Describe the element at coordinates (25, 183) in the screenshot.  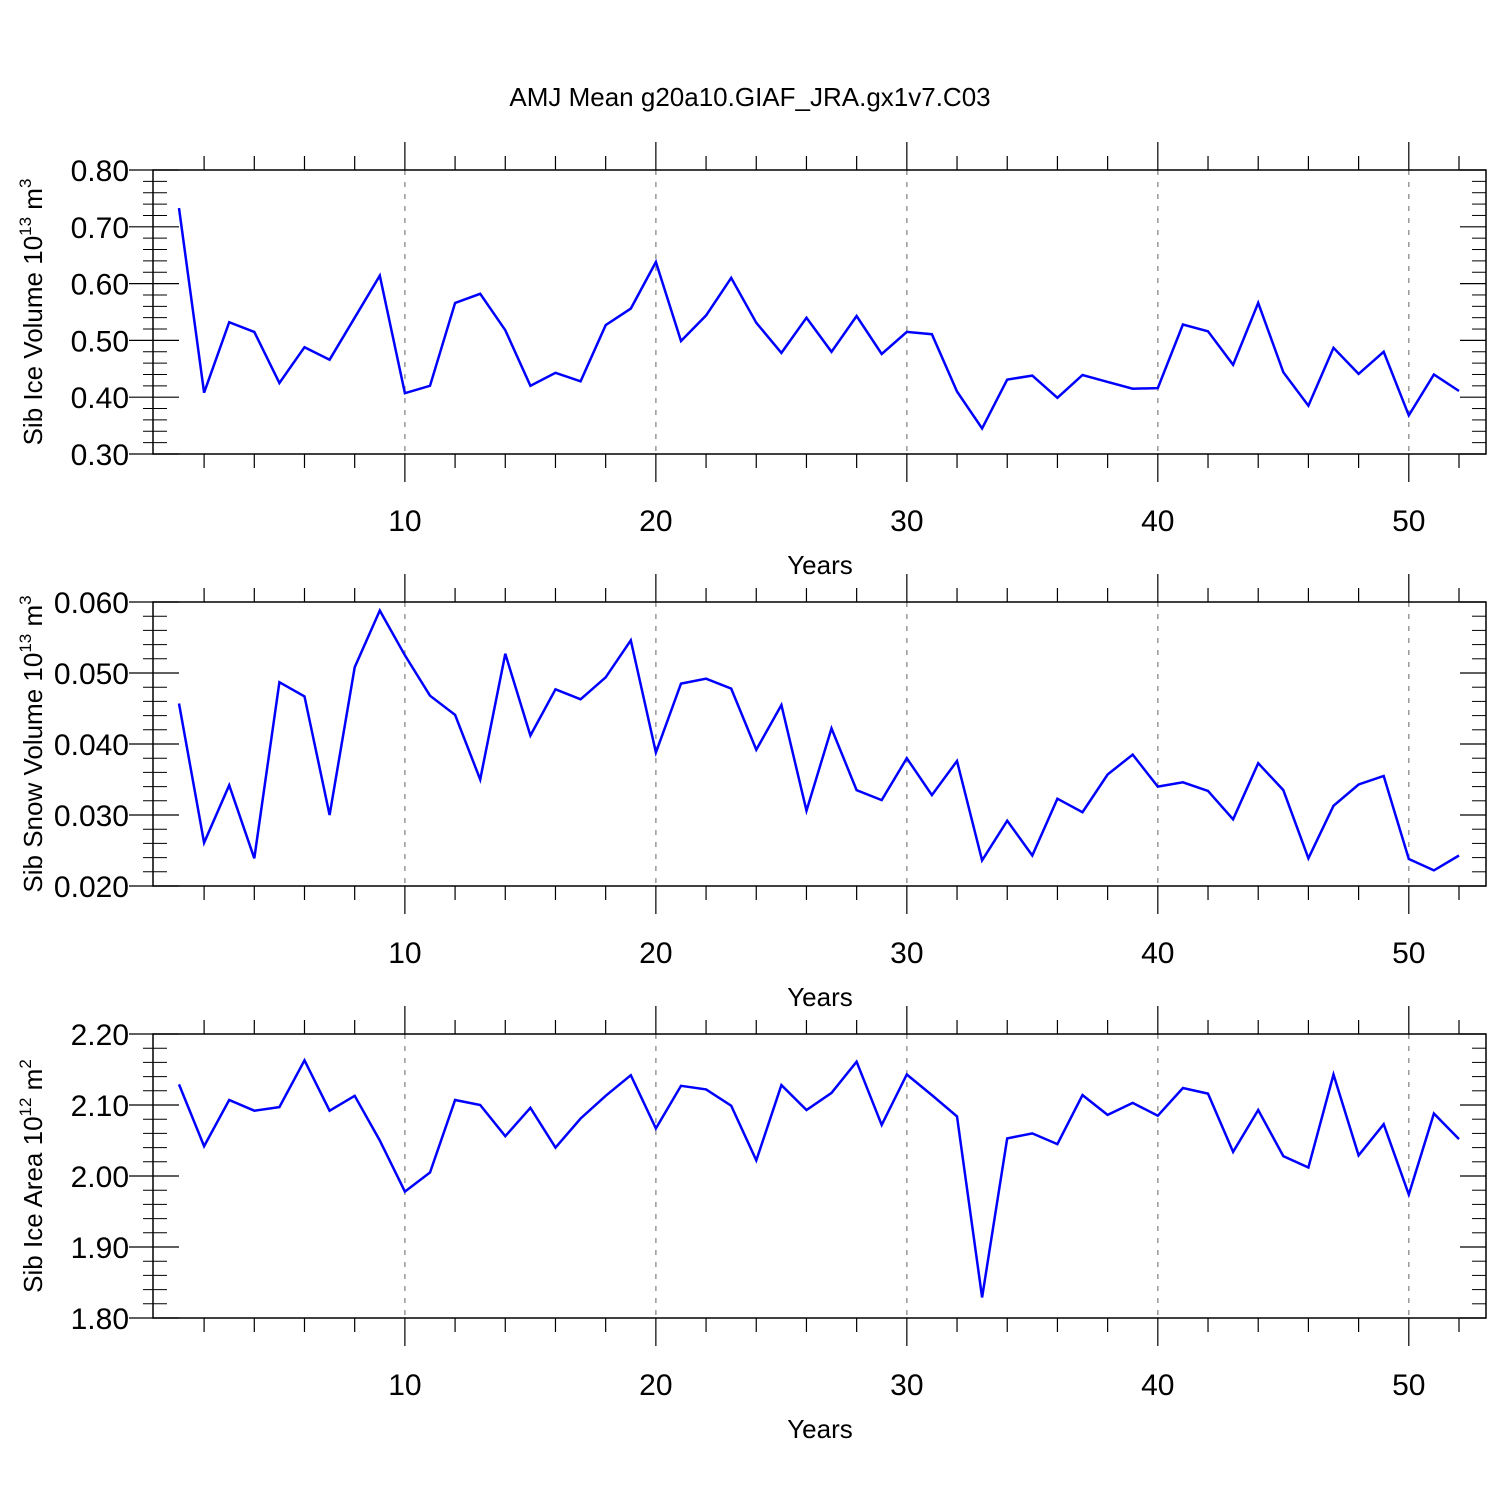
I see `y-axis-label-unit-exponent: 3` at that location.